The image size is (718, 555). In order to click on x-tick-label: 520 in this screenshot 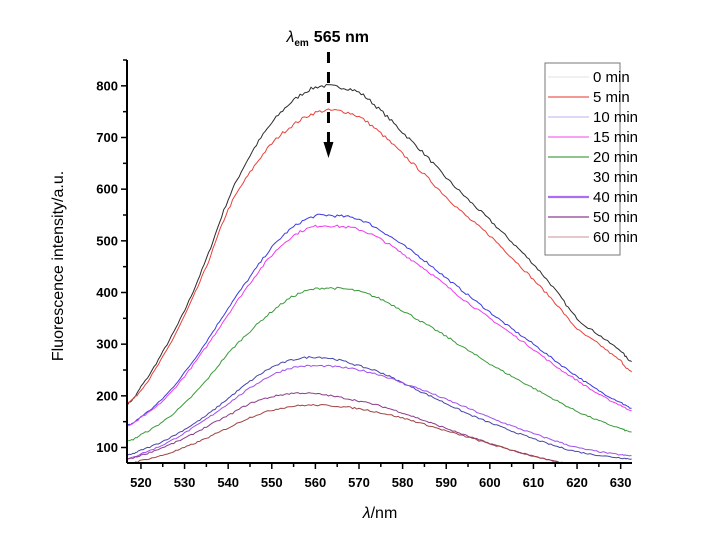, I will do `click(141, 482)`.